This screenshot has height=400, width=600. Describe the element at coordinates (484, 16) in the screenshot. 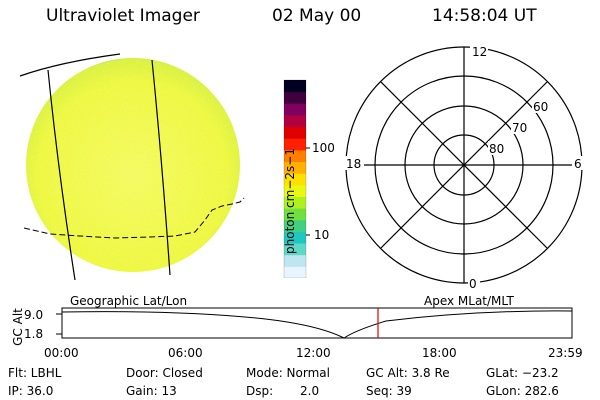

I see `observation-time: 14:58:04 UT` at that location.